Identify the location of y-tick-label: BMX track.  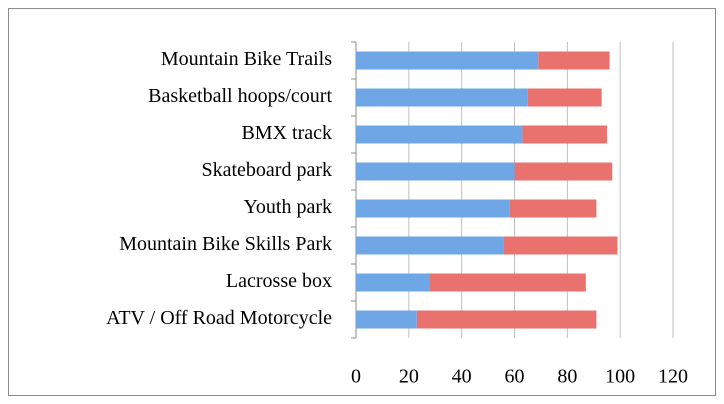
(286, 133).